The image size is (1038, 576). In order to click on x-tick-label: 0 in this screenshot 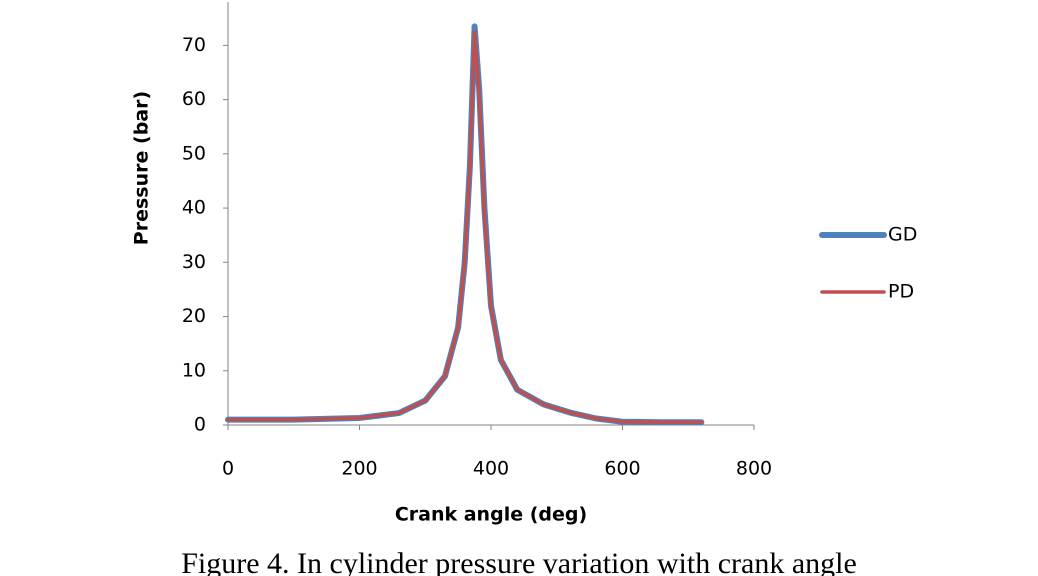, I will do `click(228, 469)`.